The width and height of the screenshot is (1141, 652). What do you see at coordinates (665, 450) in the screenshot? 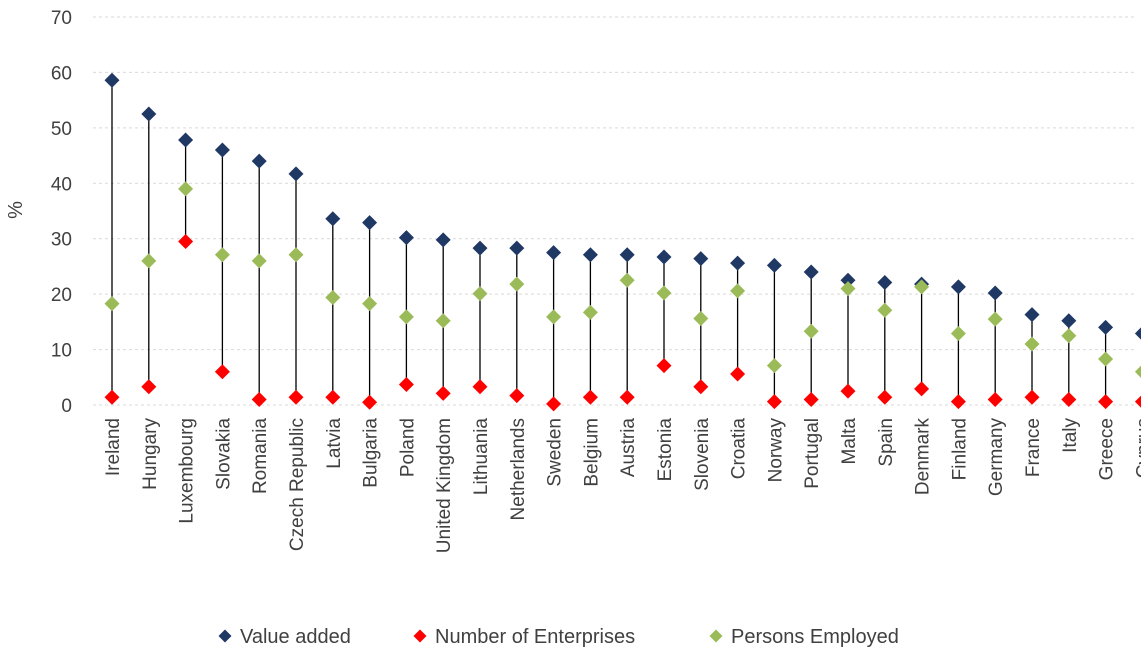
I see `x-category-label: Estonia` at bounding box center [665, 450].